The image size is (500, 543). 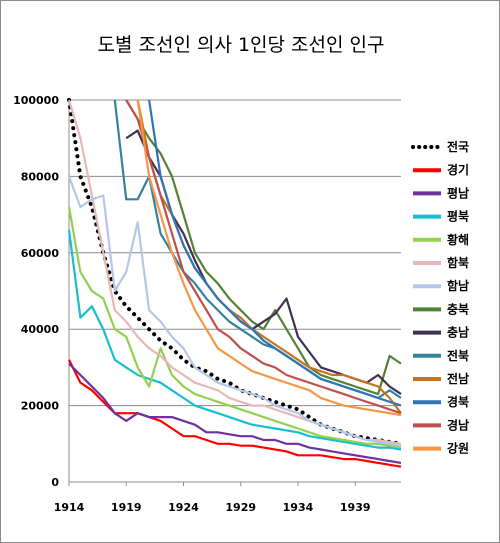 What do you see at coordinates (298, 507) in the screenshot?
I see `x-tick-label: 1934` at bounding box center [298, 507].